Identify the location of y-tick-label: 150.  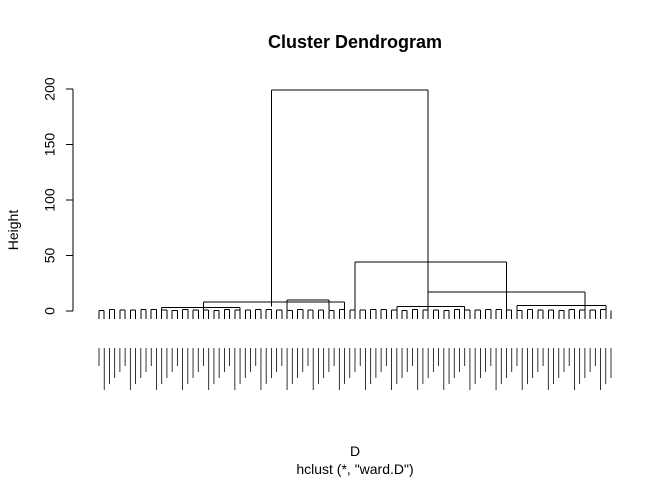
(50, 145).